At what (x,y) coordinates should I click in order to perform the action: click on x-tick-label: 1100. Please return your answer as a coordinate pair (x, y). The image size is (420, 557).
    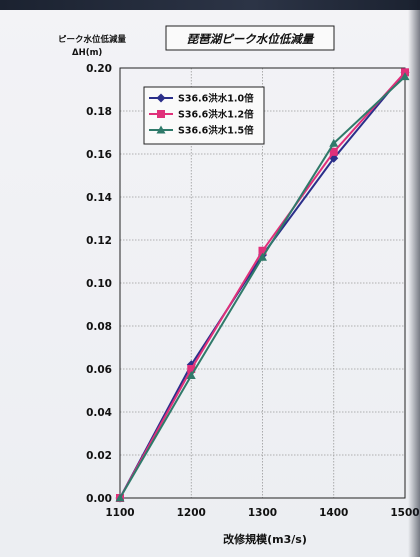
    Looking at the image, I should click on (119, 513).